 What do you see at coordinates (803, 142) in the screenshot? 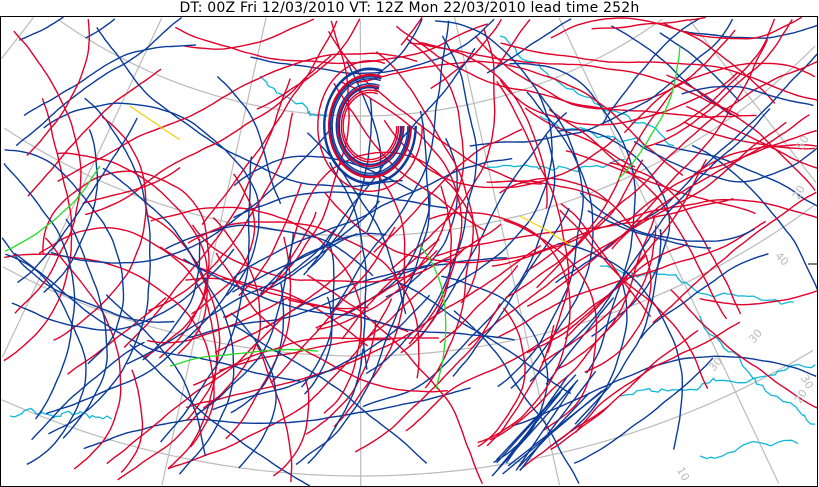
I see `grid-label: 50` at bounding box center [803, 142].